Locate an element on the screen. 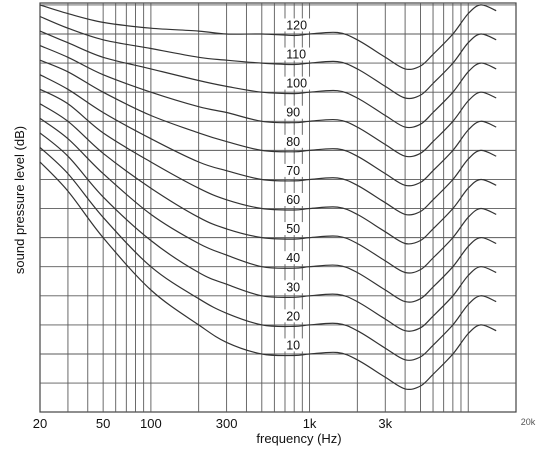 The width and height of the screenshot is (546, 450). x-tick-label-300: 300 is located at coordinates (227, 423).